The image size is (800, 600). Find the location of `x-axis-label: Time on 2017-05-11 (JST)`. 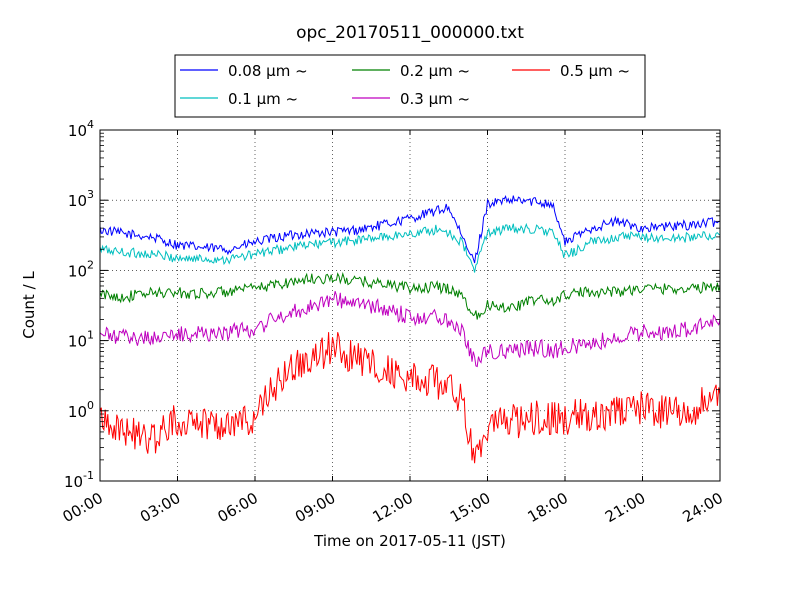

x-axis-label: Time on 2017-05-11 (JST) is located at coordinates (409, 541).